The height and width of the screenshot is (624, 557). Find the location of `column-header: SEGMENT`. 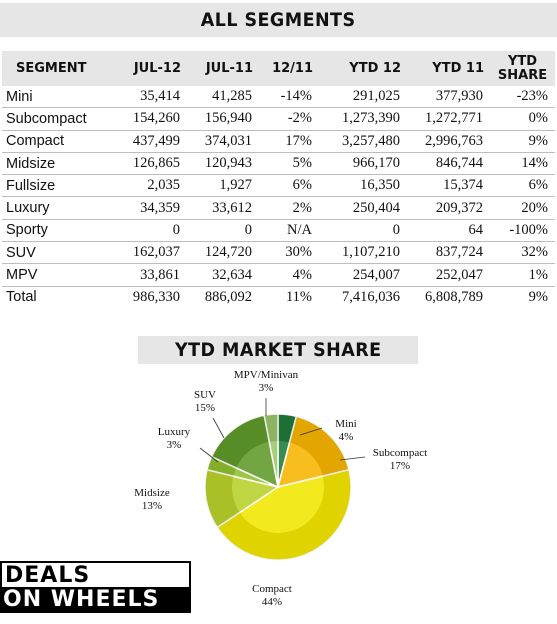

column-header: SEGMENT is located at coordinates (53, 68).